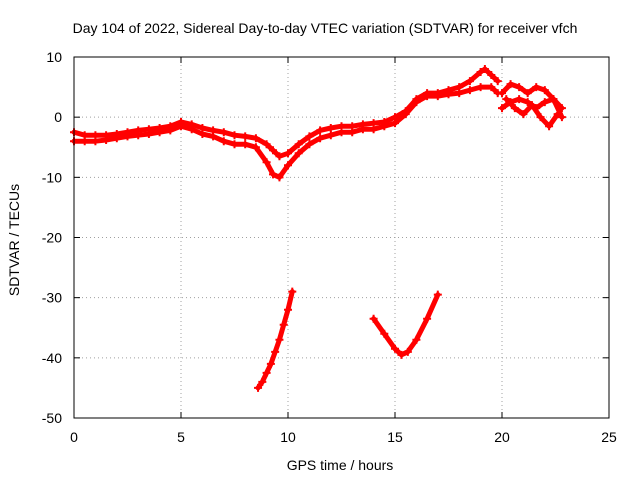  What do you see at coordinates (52, 418) in the screenshot?
I see `y-tick-label: -50` at bounding box center [52, 418].